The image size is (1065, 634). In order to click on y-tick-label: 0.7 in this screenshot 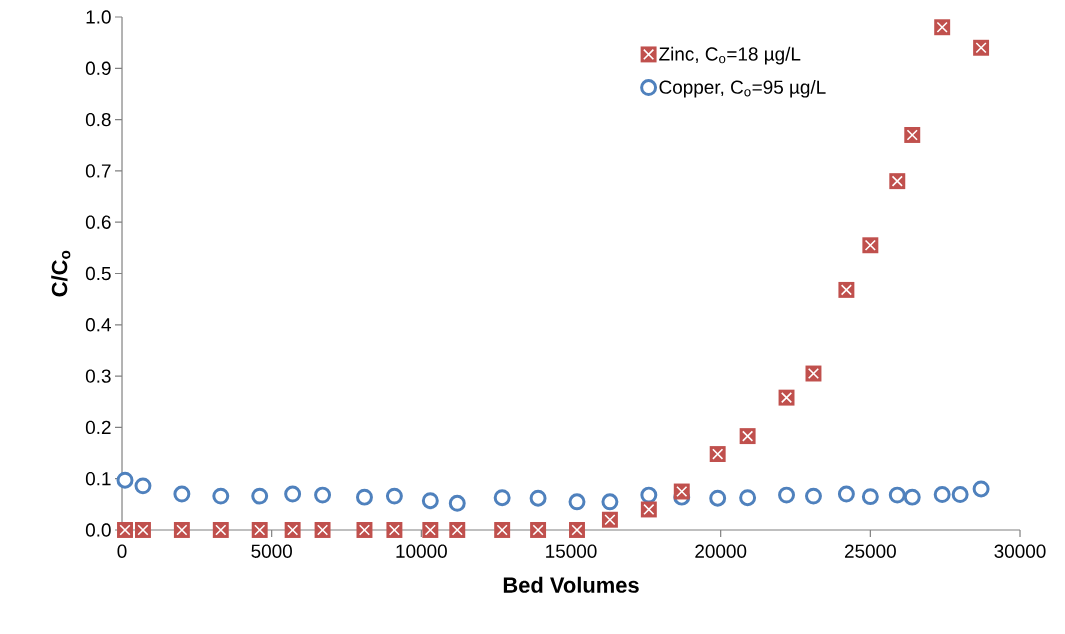, I will do `click(98, 171)`.